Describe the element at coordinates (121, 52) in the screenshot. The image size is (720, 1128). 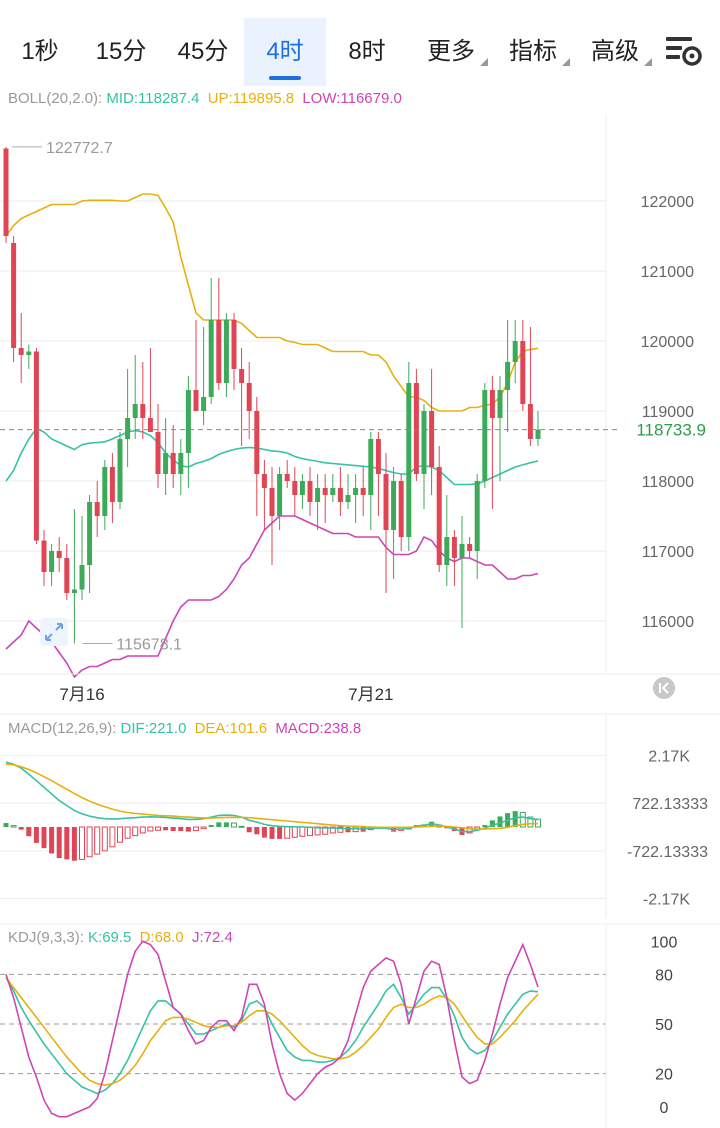
I see `tab-15m: 15分` at that location.